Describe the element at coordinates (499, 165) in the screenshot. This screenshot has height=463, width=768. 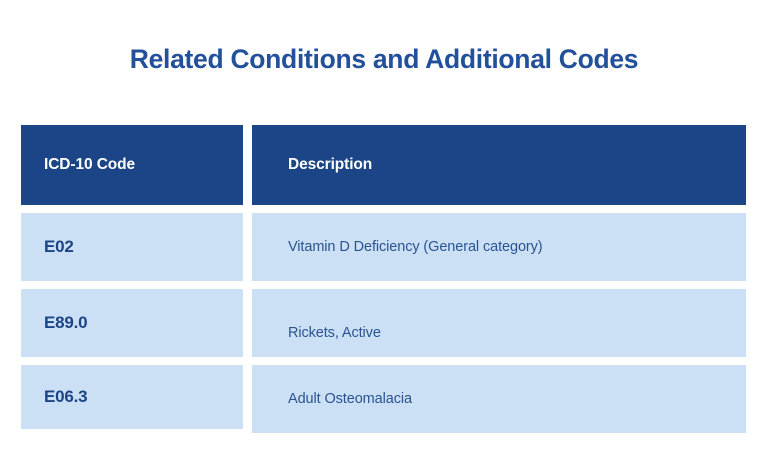
I see `column-header-description: Description` at that location.